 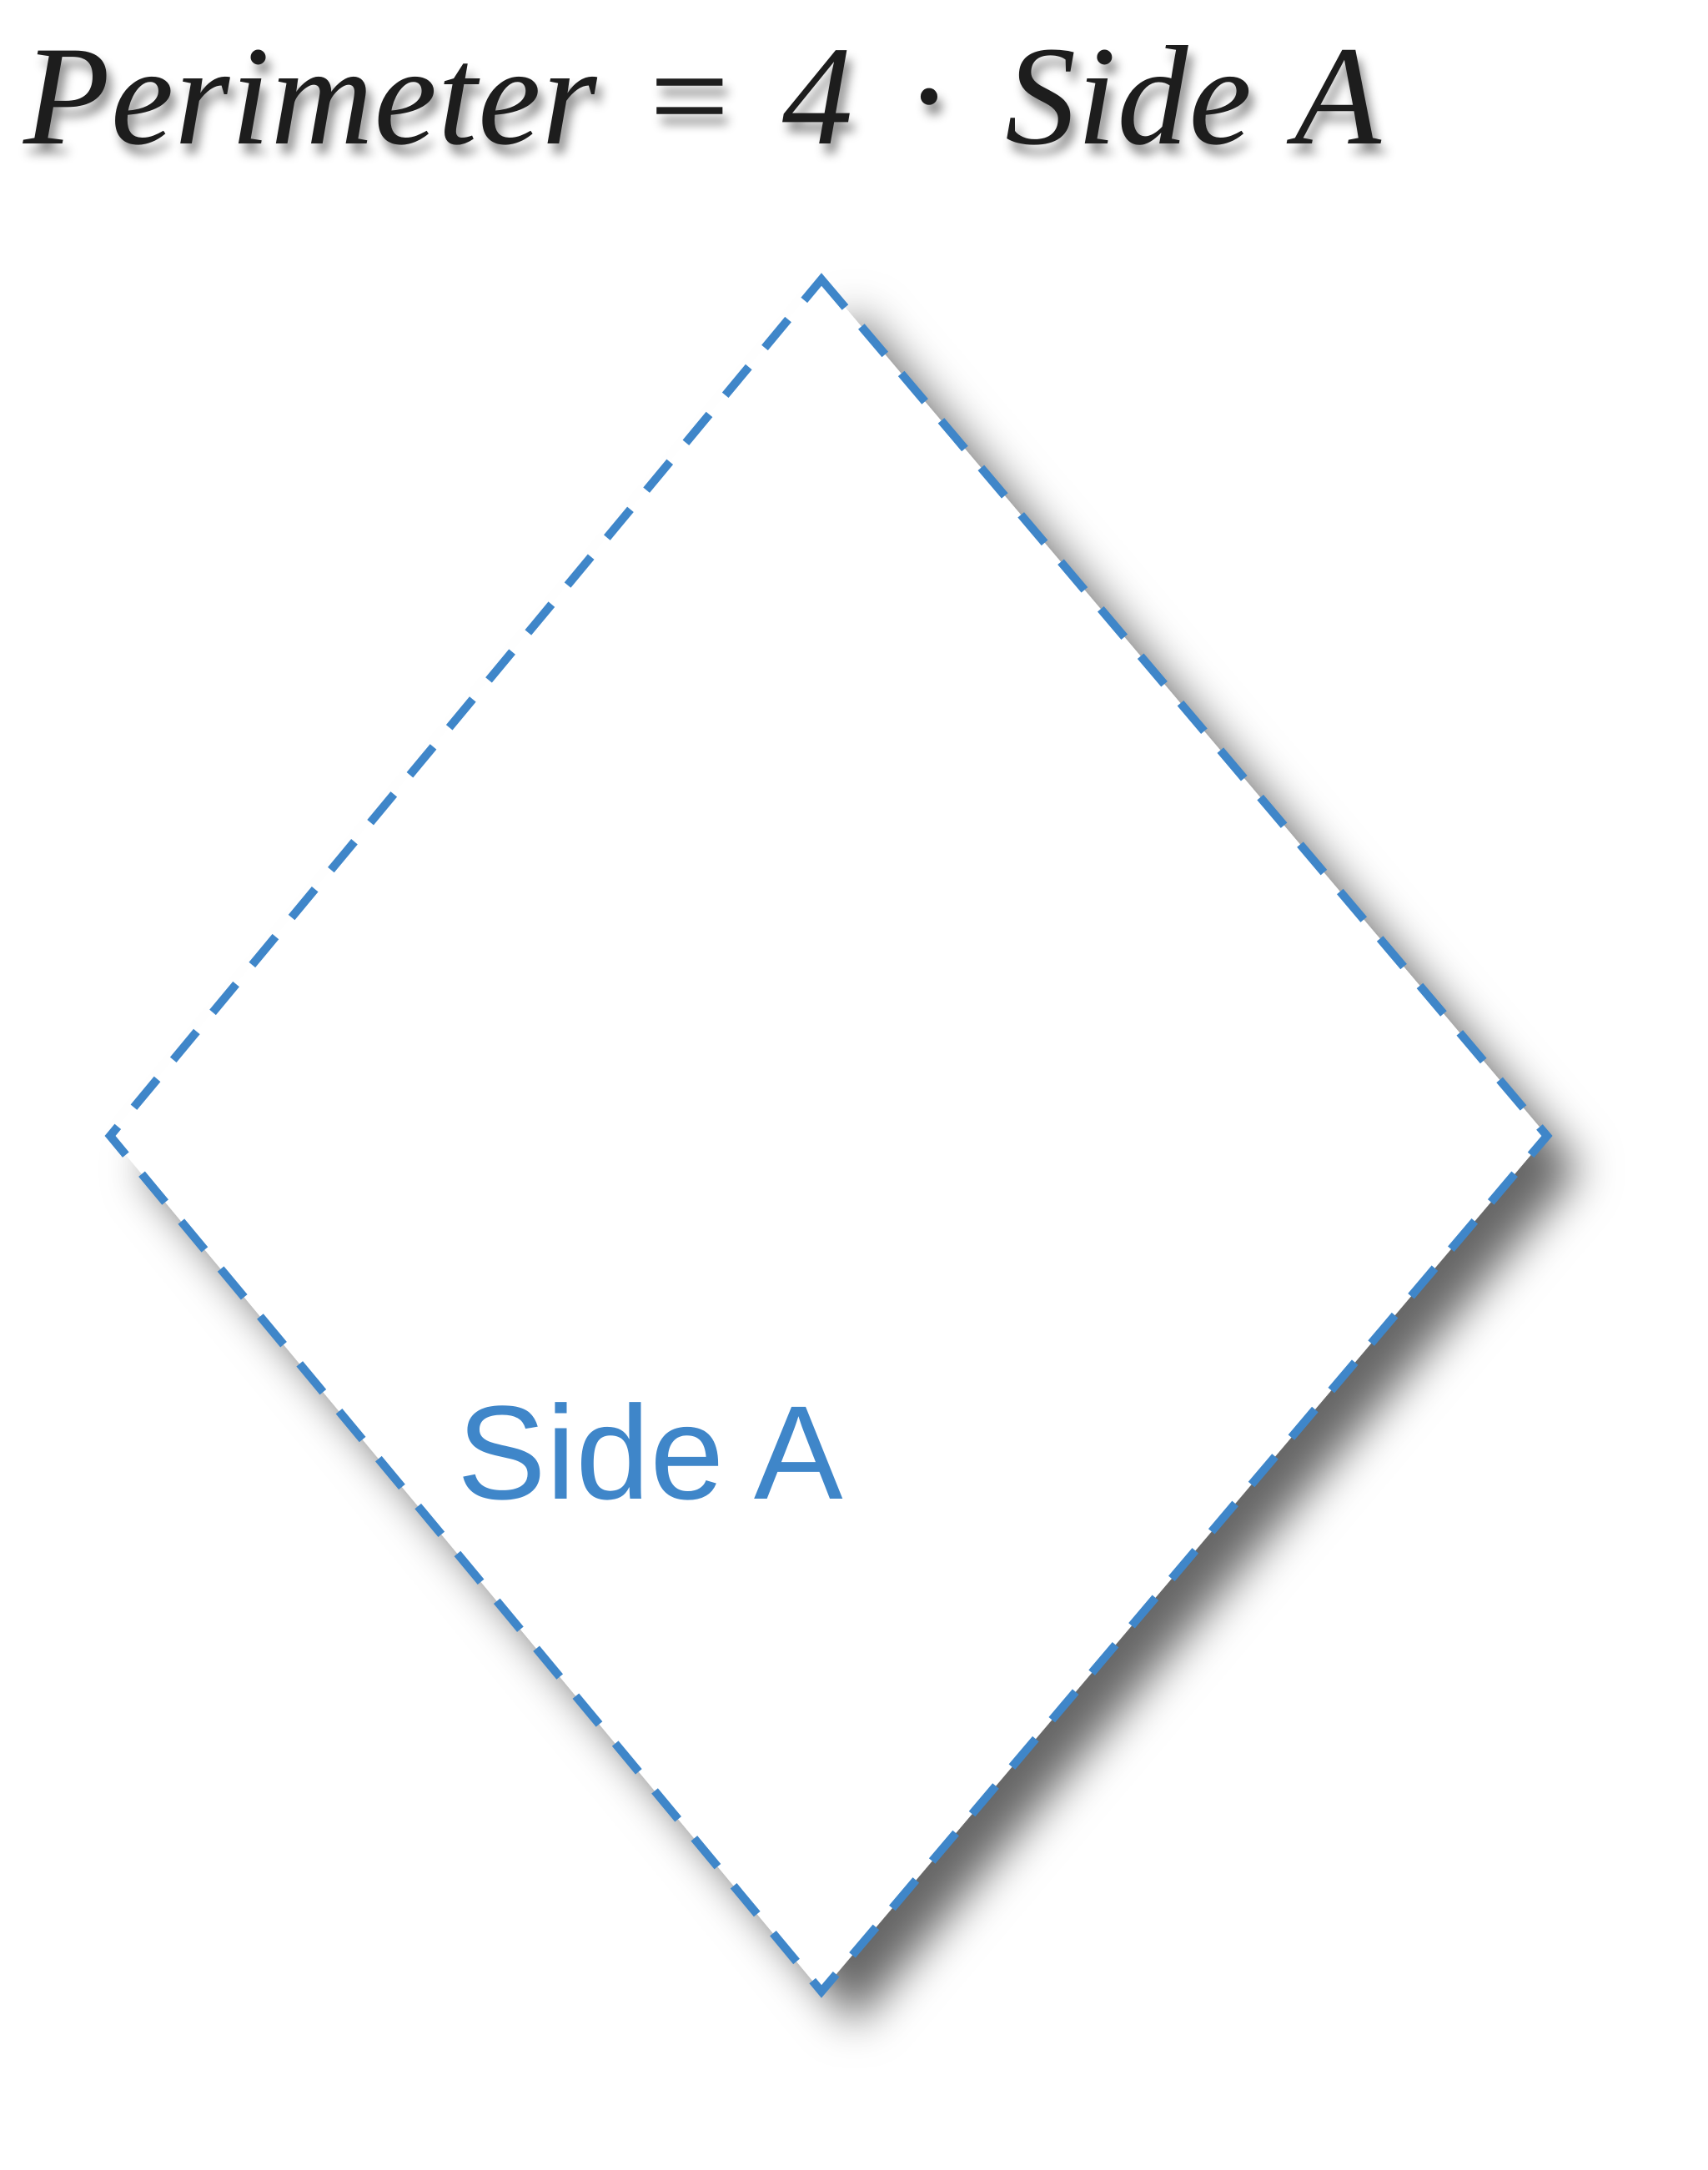 What do you see at coordinates (817, 95) in the screenshot?
I see `formula-coefficient: 4` at bounding box center [817, 95].